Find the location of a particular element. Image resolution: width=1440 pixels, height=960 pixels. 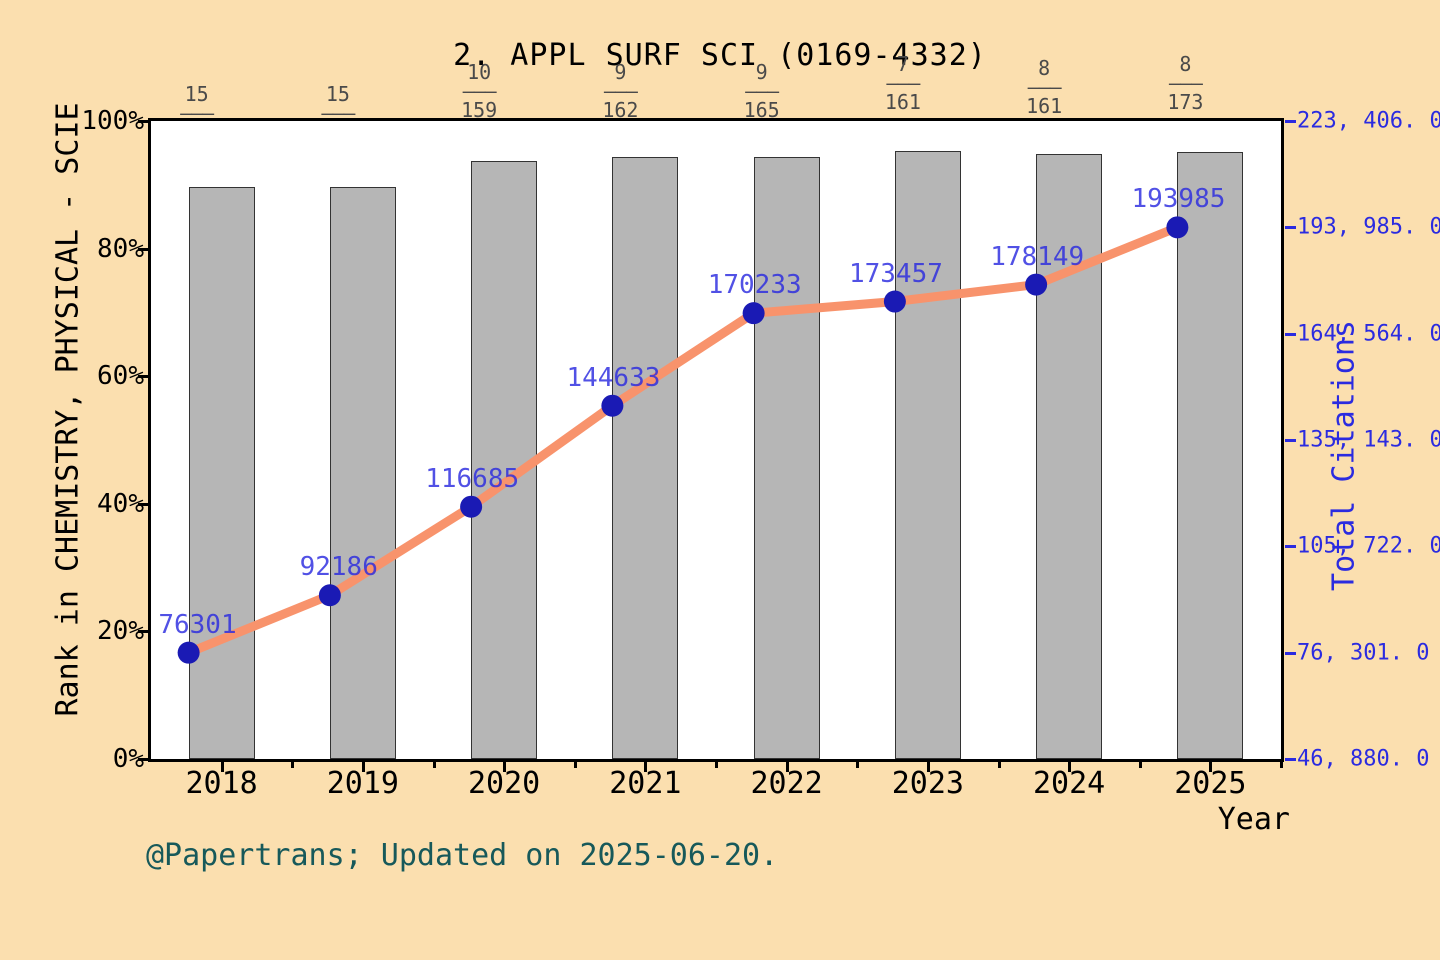

y-axis-right-label: Total Citations is located at coordinates (1344, 455).